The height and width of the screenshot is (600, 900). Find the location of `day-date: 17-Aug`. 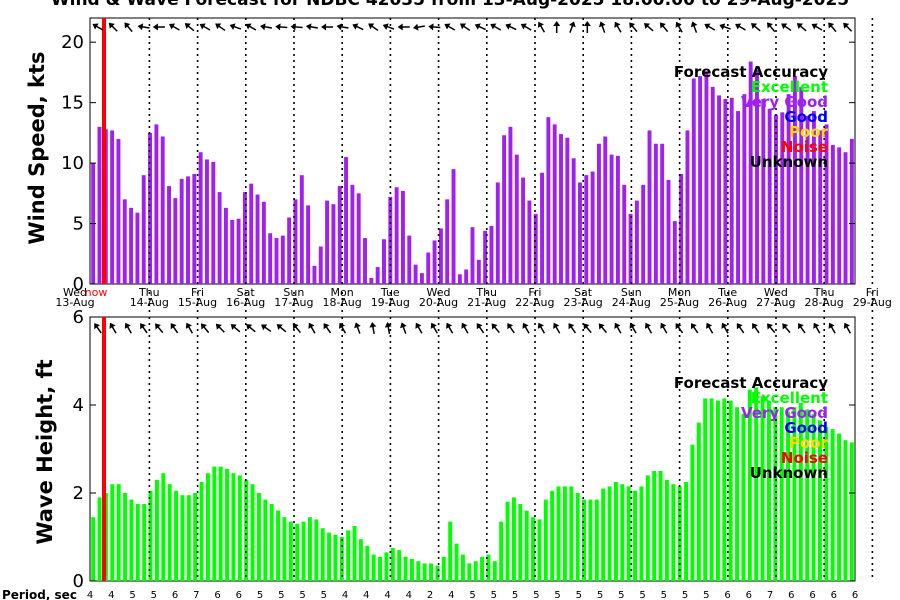

day-date: 17-Aug is located at coordinates (293, 302).